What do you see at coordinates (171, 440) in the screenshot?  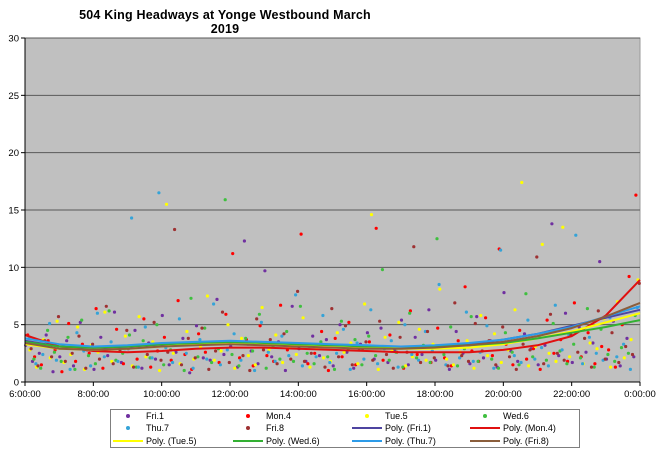 I see `legend-label: Poly. (Tue.5)` at bounding box center [171, 440].